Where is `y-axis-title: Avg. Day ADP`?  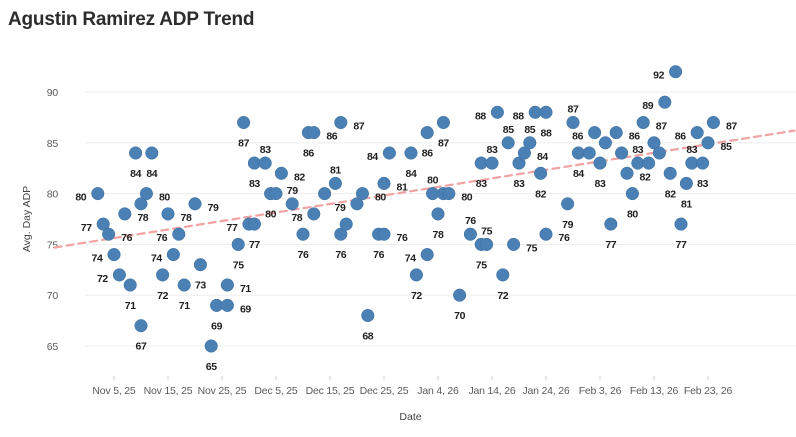
y-axis-title: Avg. Day ADP is located at coordinates (27, 219).